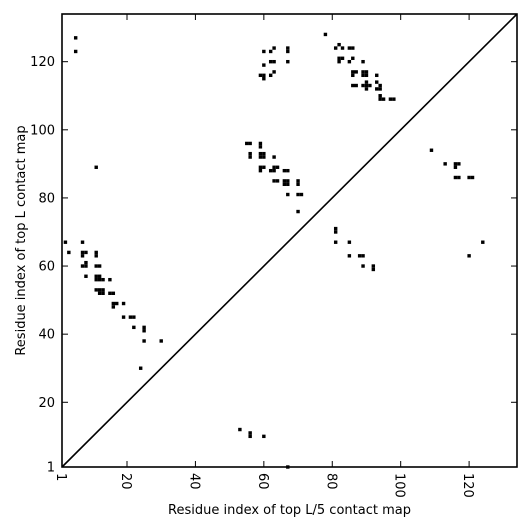 The image size is (531, 531). Describe the element at coordinates (46, 335) in the screenshot. I see `y-tick-label: 40` at that location.